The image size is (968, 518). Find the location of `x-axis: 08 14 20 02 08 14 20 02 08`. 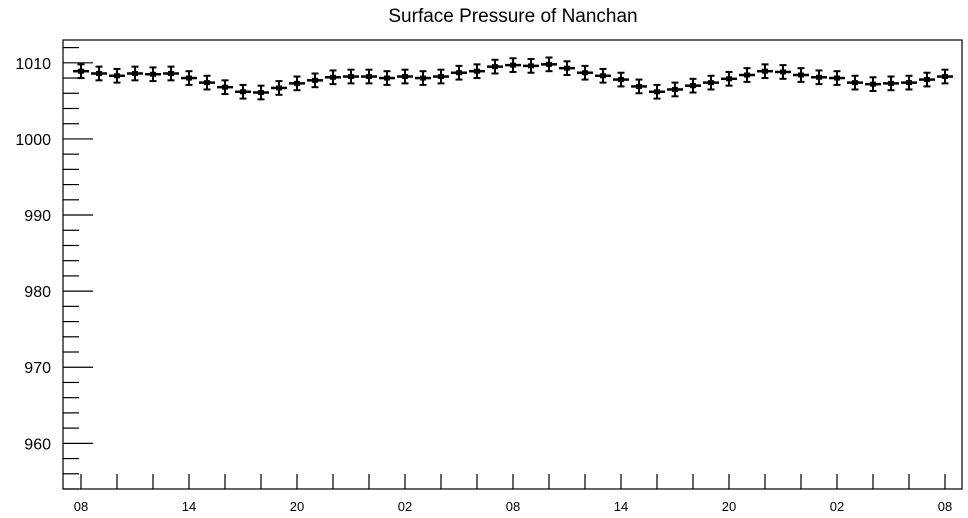

x-axis: 08 14 20 02 08 14 20 02 08 is located at coordinates (513, 494).